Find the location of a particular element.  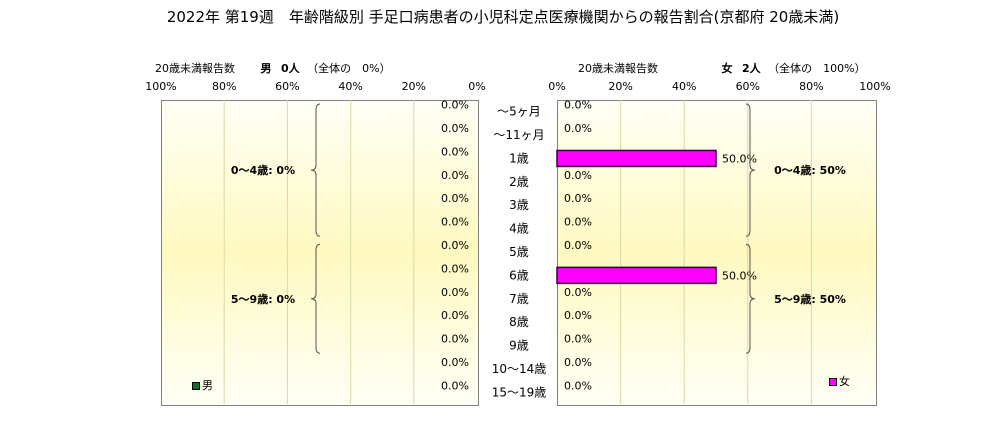

age-category-label: 4歳 is located at coordinates (519, 229).